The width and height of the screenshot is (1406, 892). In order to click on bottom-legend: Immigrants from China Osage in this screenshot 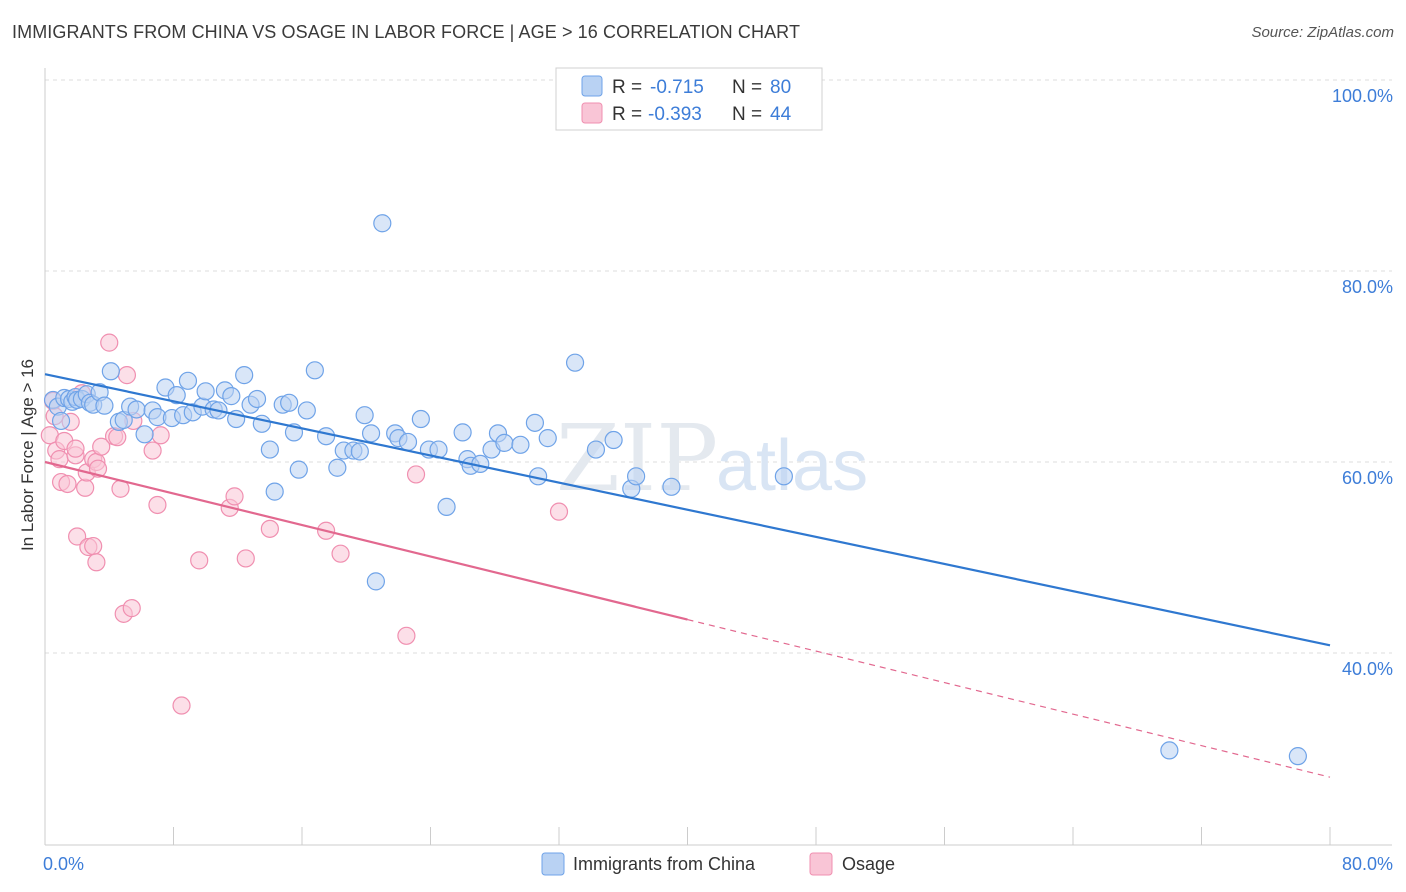, I will do `click(718, 864)`.